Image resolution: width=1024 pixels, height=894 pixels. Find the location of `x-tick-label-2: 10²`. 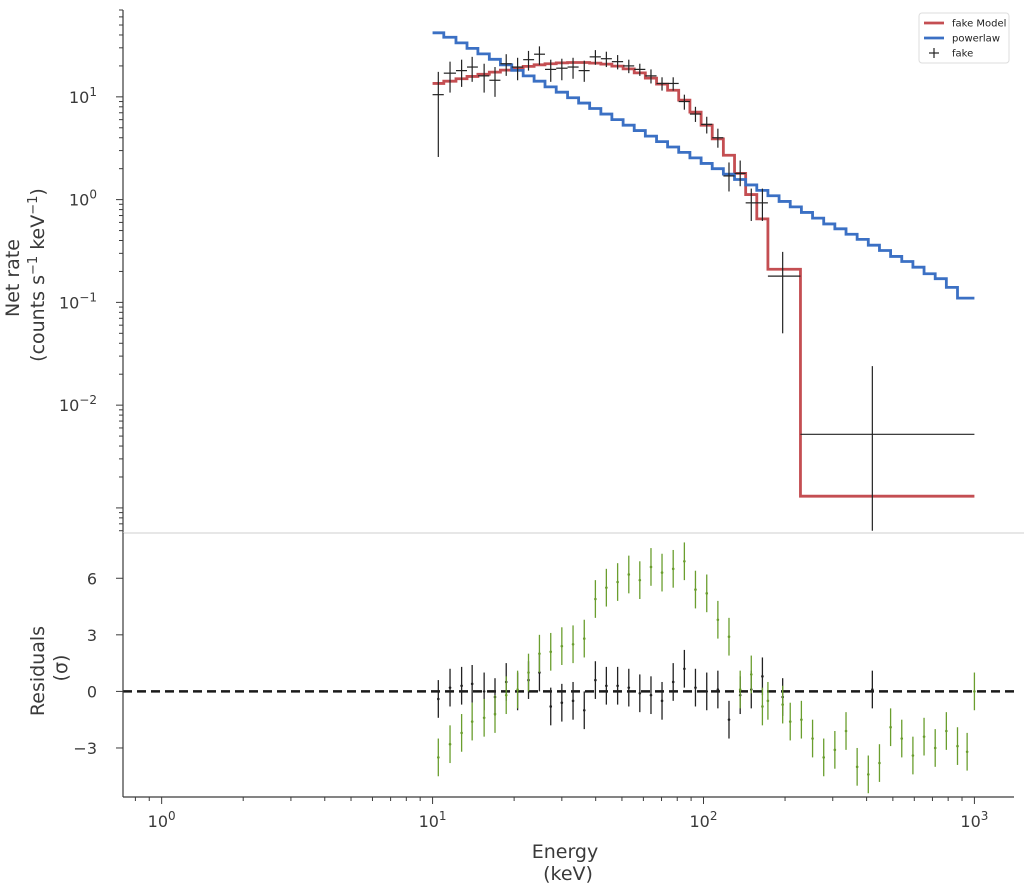

x-tick-label-2: 10² is located at coordinates (703, 820).